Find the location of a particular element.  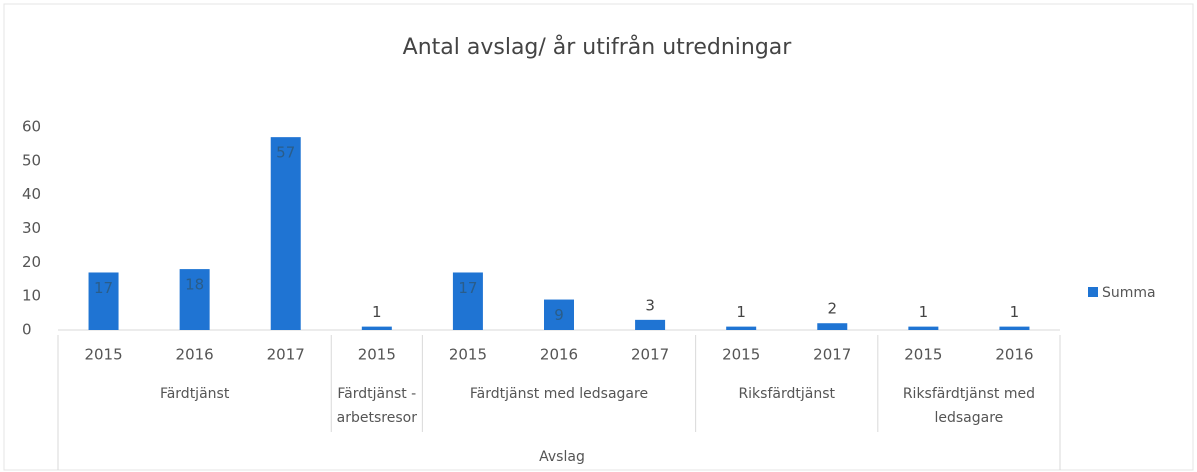

data-label: 57 is located at coordinates (285, 153).